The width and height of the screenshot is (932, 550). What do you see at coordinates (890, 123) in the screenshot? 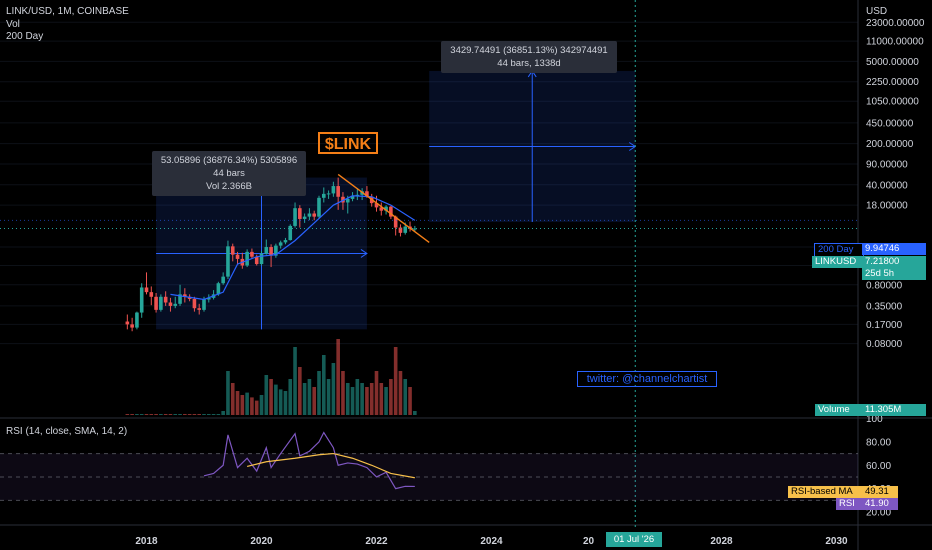
I see `price-tick-label: 450.00000` at bounding box center [890, 123].